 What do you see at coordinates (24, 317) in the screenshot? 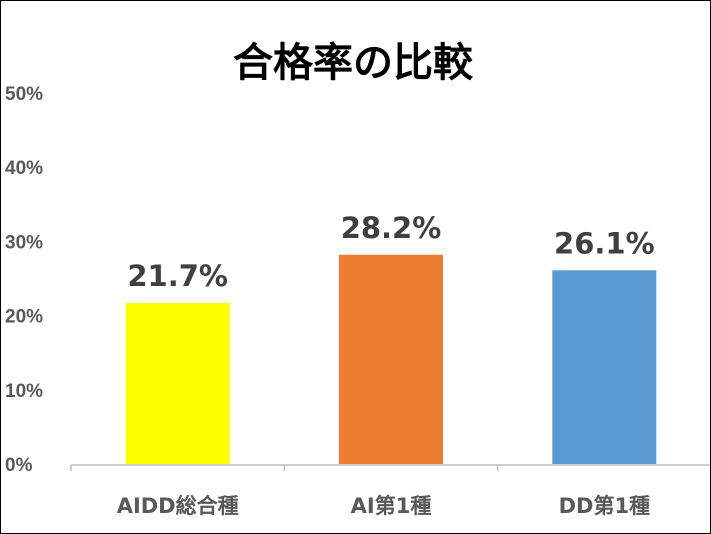
I see `y-tick-label: 20%` at bounding box center [24, 317].